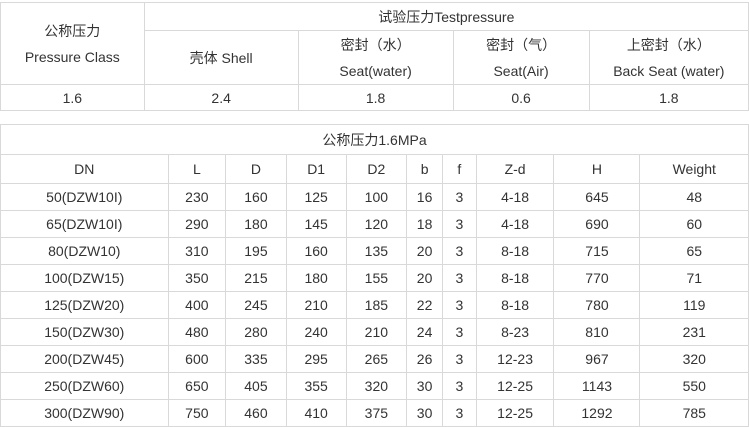  Describe the element at coordinates (597, 413) in the screenshot. I see `table-cell: 1292` at that location.